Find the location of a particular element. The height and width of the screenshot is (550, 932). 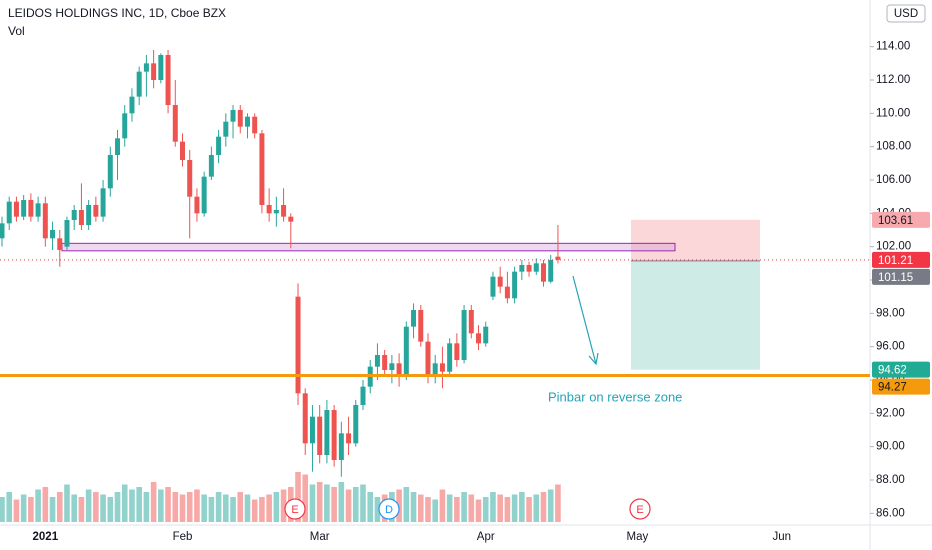

price-label: 103.61 is located at coordinates (895, 221).